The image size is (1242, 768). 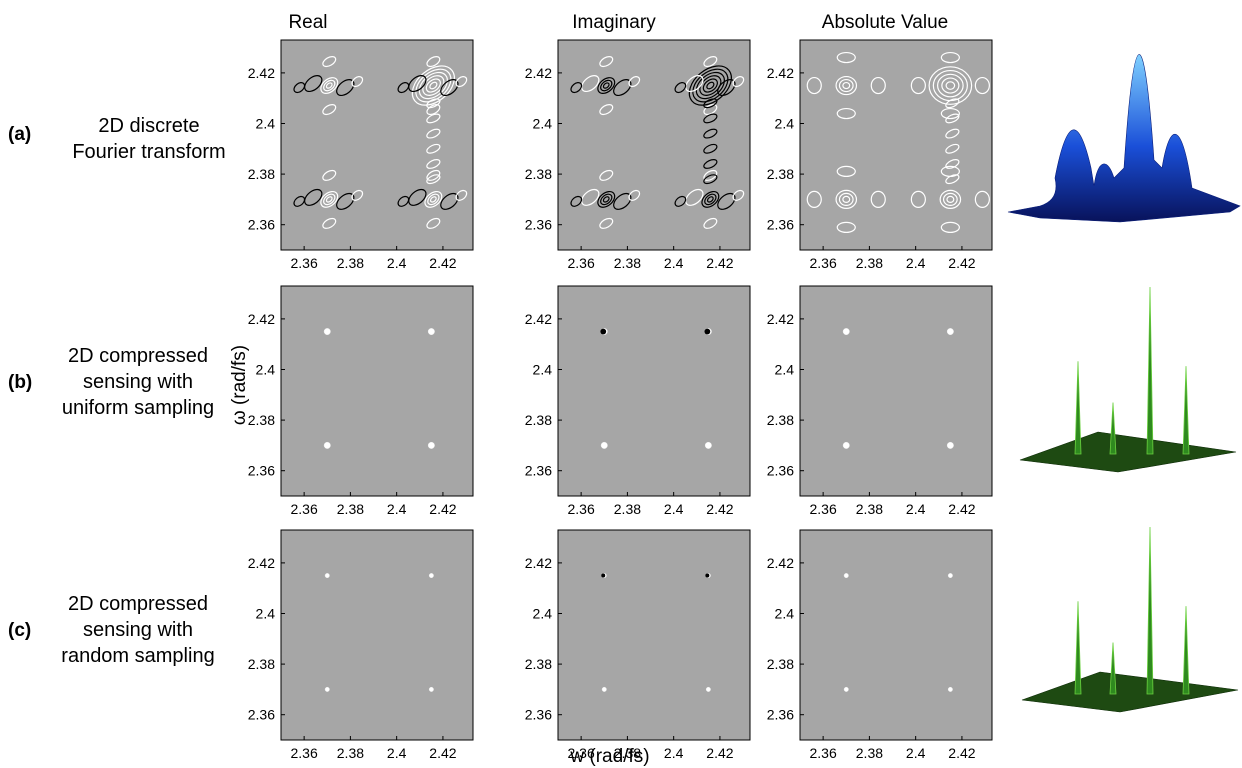 I want to click on row-tag-b: (b), so click(x=20, y=382).